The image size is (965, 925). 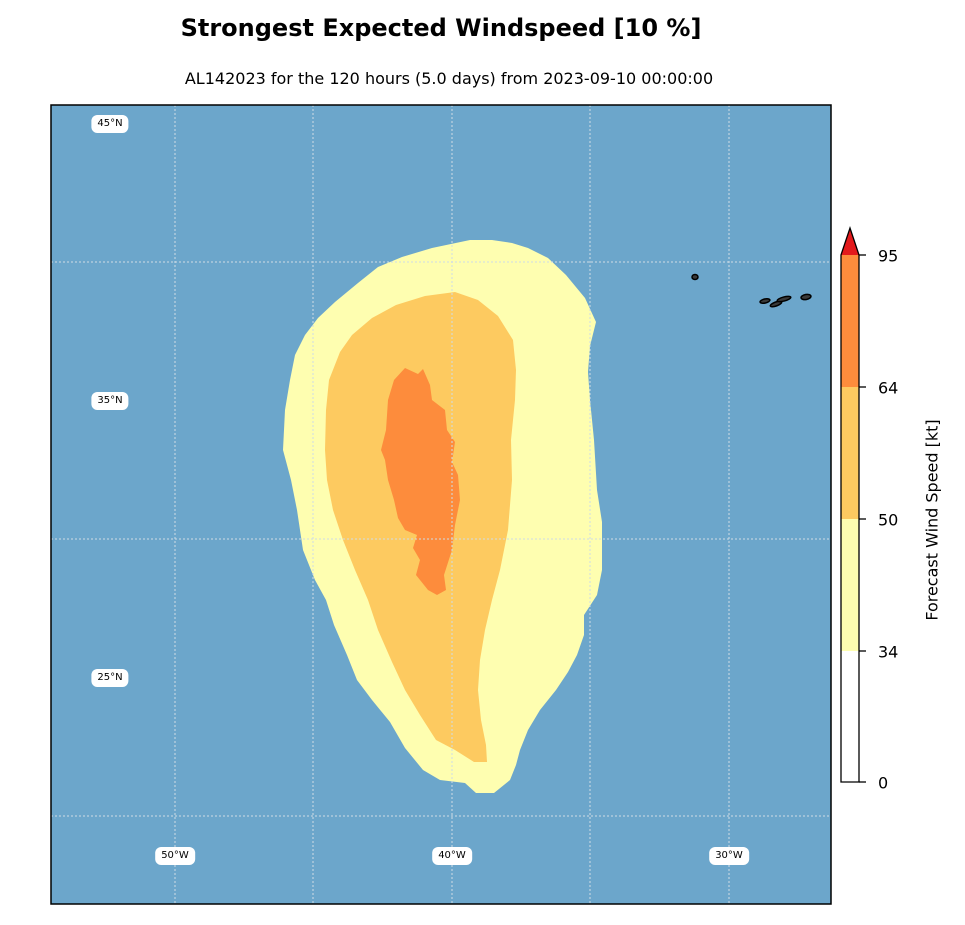 I want to click on lat-label-25n: 25°N, so click(x=110, y=678).